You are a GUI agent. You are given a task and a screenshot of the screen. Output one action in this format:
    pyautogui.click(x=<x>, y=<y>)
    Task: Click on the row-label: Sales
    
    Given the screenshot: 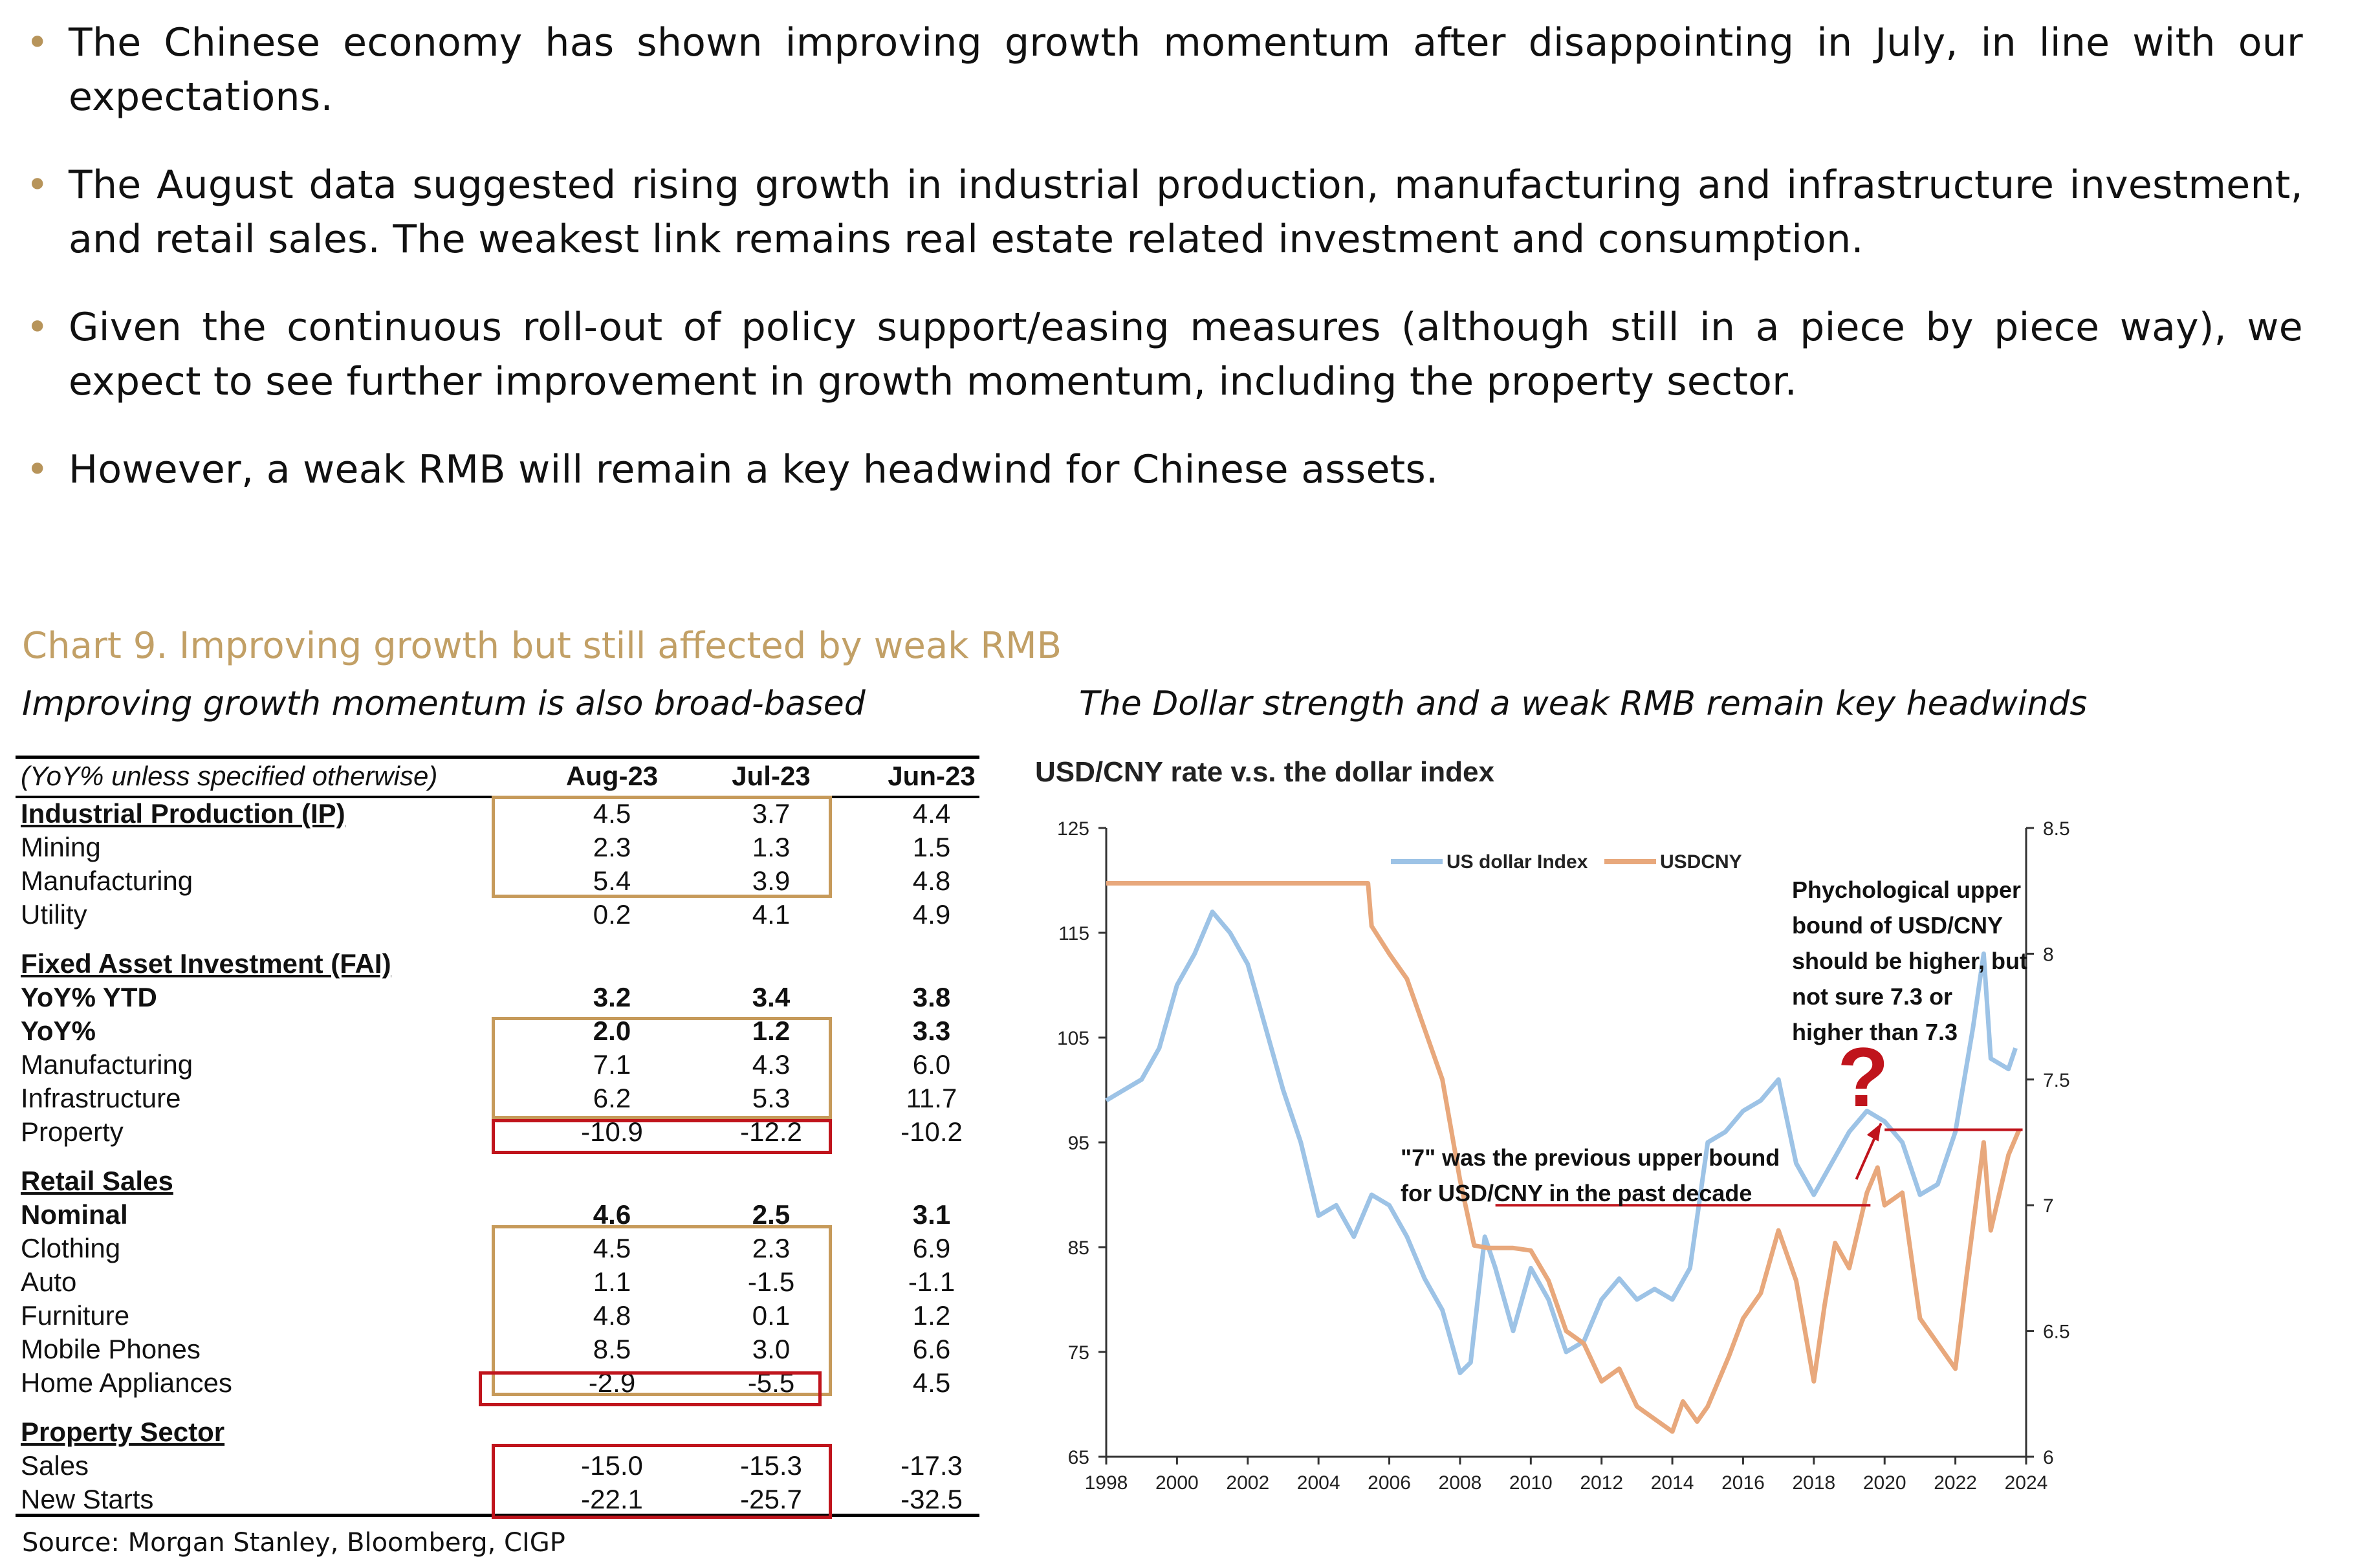 What is the action you would take?
    pyautogui.click(x=55, y=1465)
    